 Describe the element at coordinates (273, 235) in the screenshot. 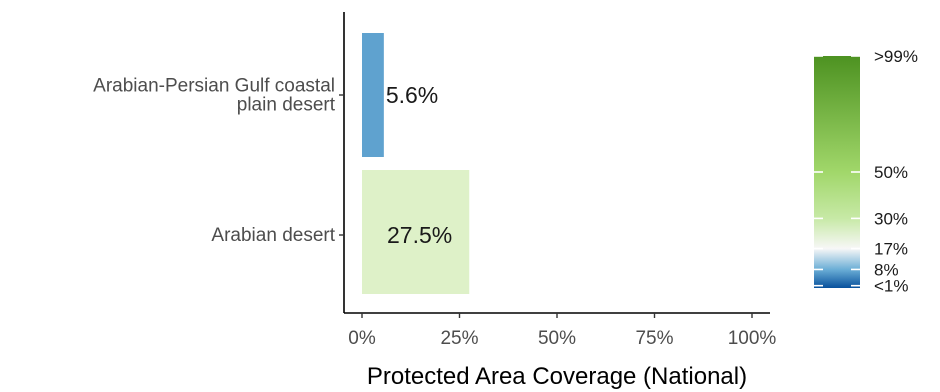

I see `y-tick-label: Arabian desert` at that location.